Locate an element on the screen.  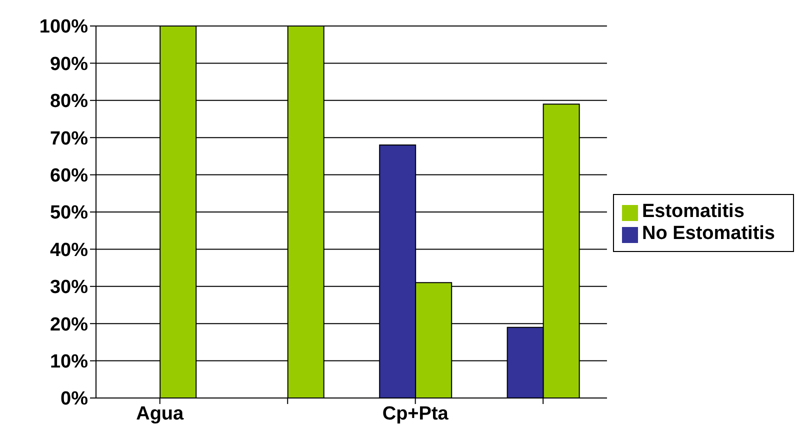
y-tick-label: 50% is located at coordinates (69, 213).